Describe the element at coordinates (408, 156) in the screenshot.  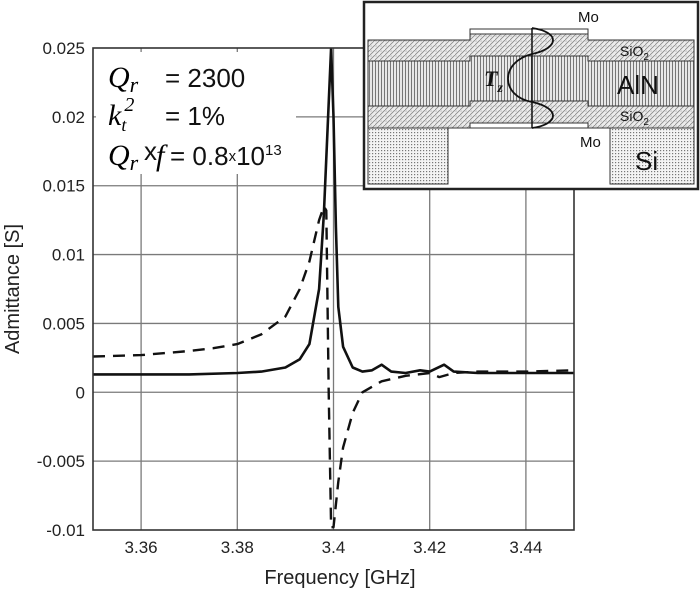
I see `si-layer-left` at that location.